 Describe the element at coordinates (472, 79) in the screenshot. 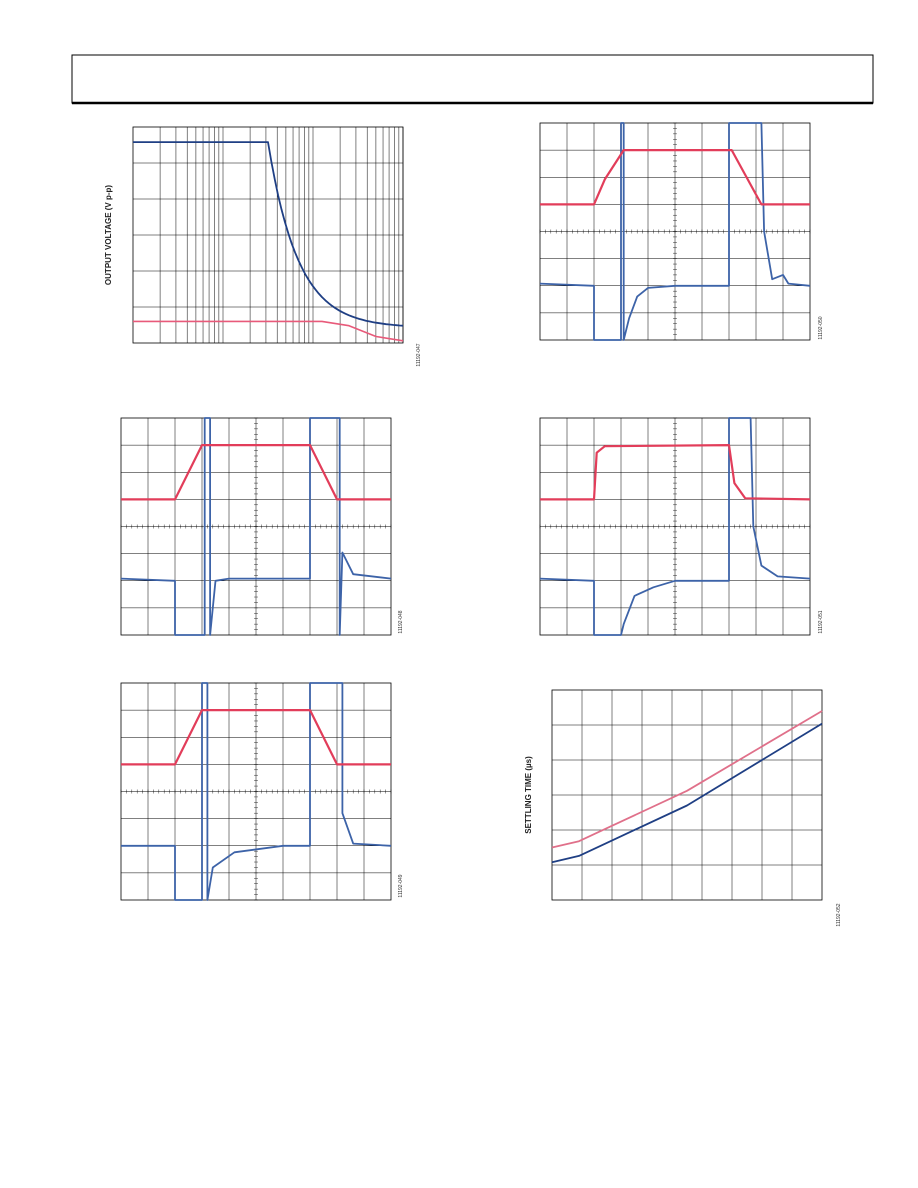

I see `header-box` at that location.